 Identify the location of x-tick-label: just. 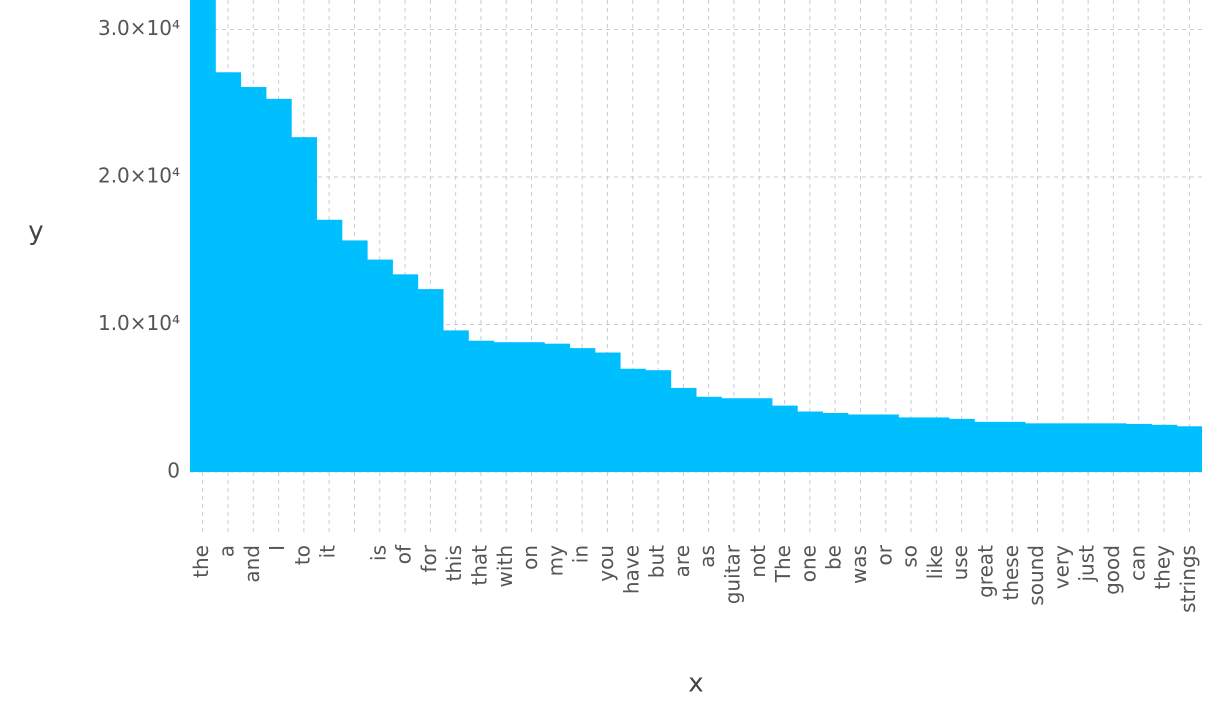
(1087, 564).